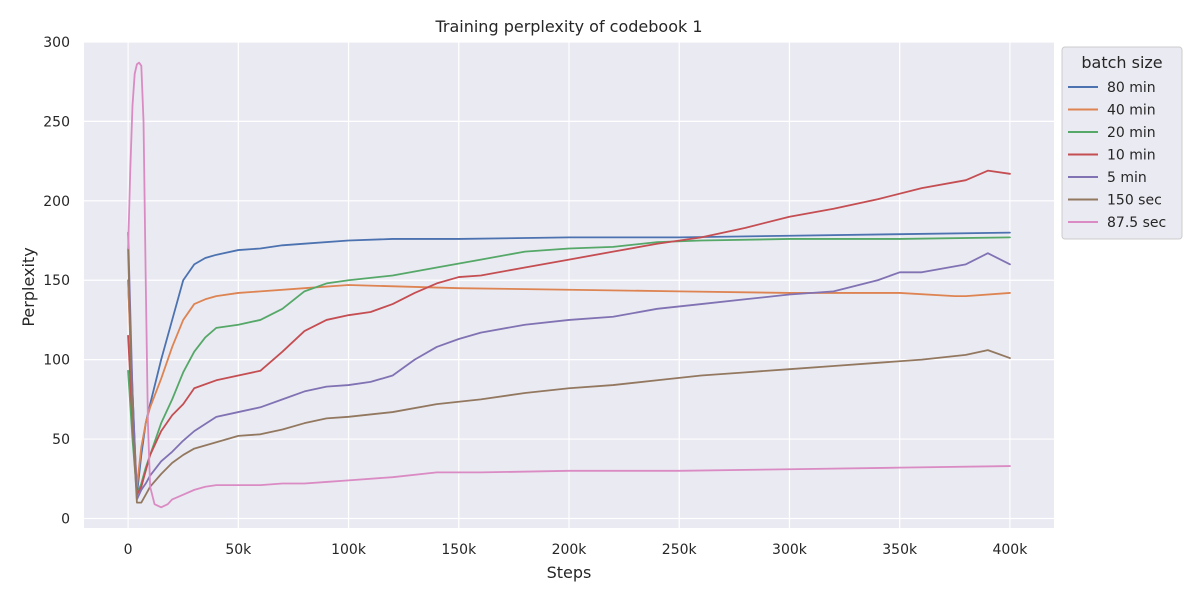 The height and width of the screenshot is (600, 1200). What do you see at coordinates (56, 122) in the screenshot?
I see `y-tick-label: 250` at bounding box center [56, 122].